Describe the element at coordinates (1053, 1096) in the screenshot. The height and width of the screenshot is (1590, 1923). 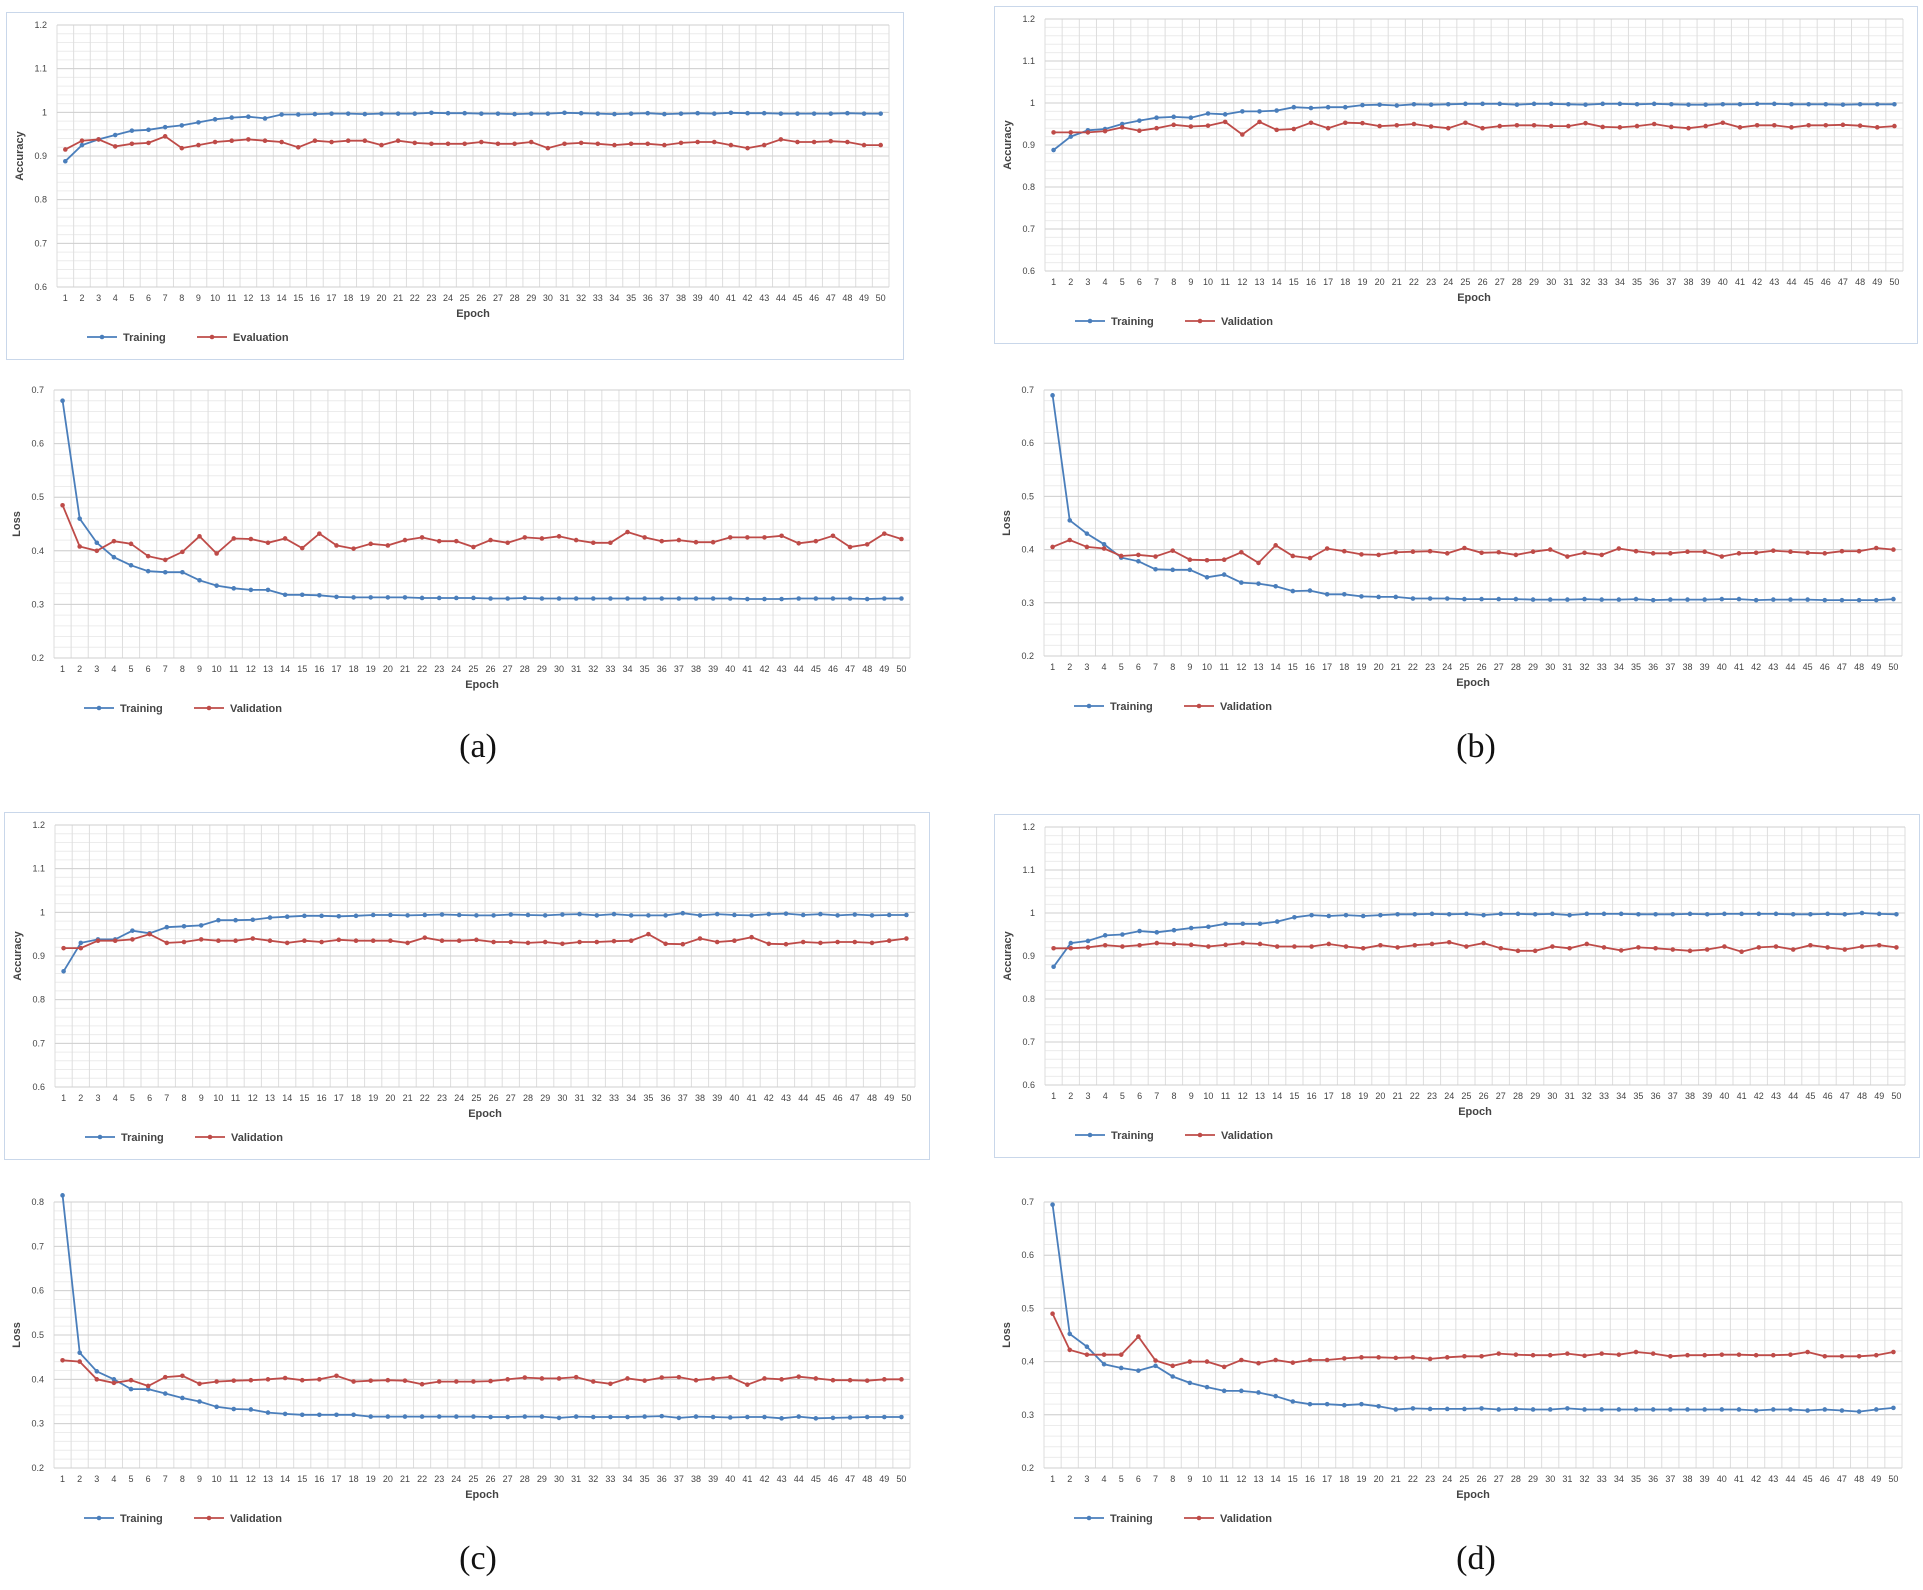
I see `x-tick-label: 1` at that location.